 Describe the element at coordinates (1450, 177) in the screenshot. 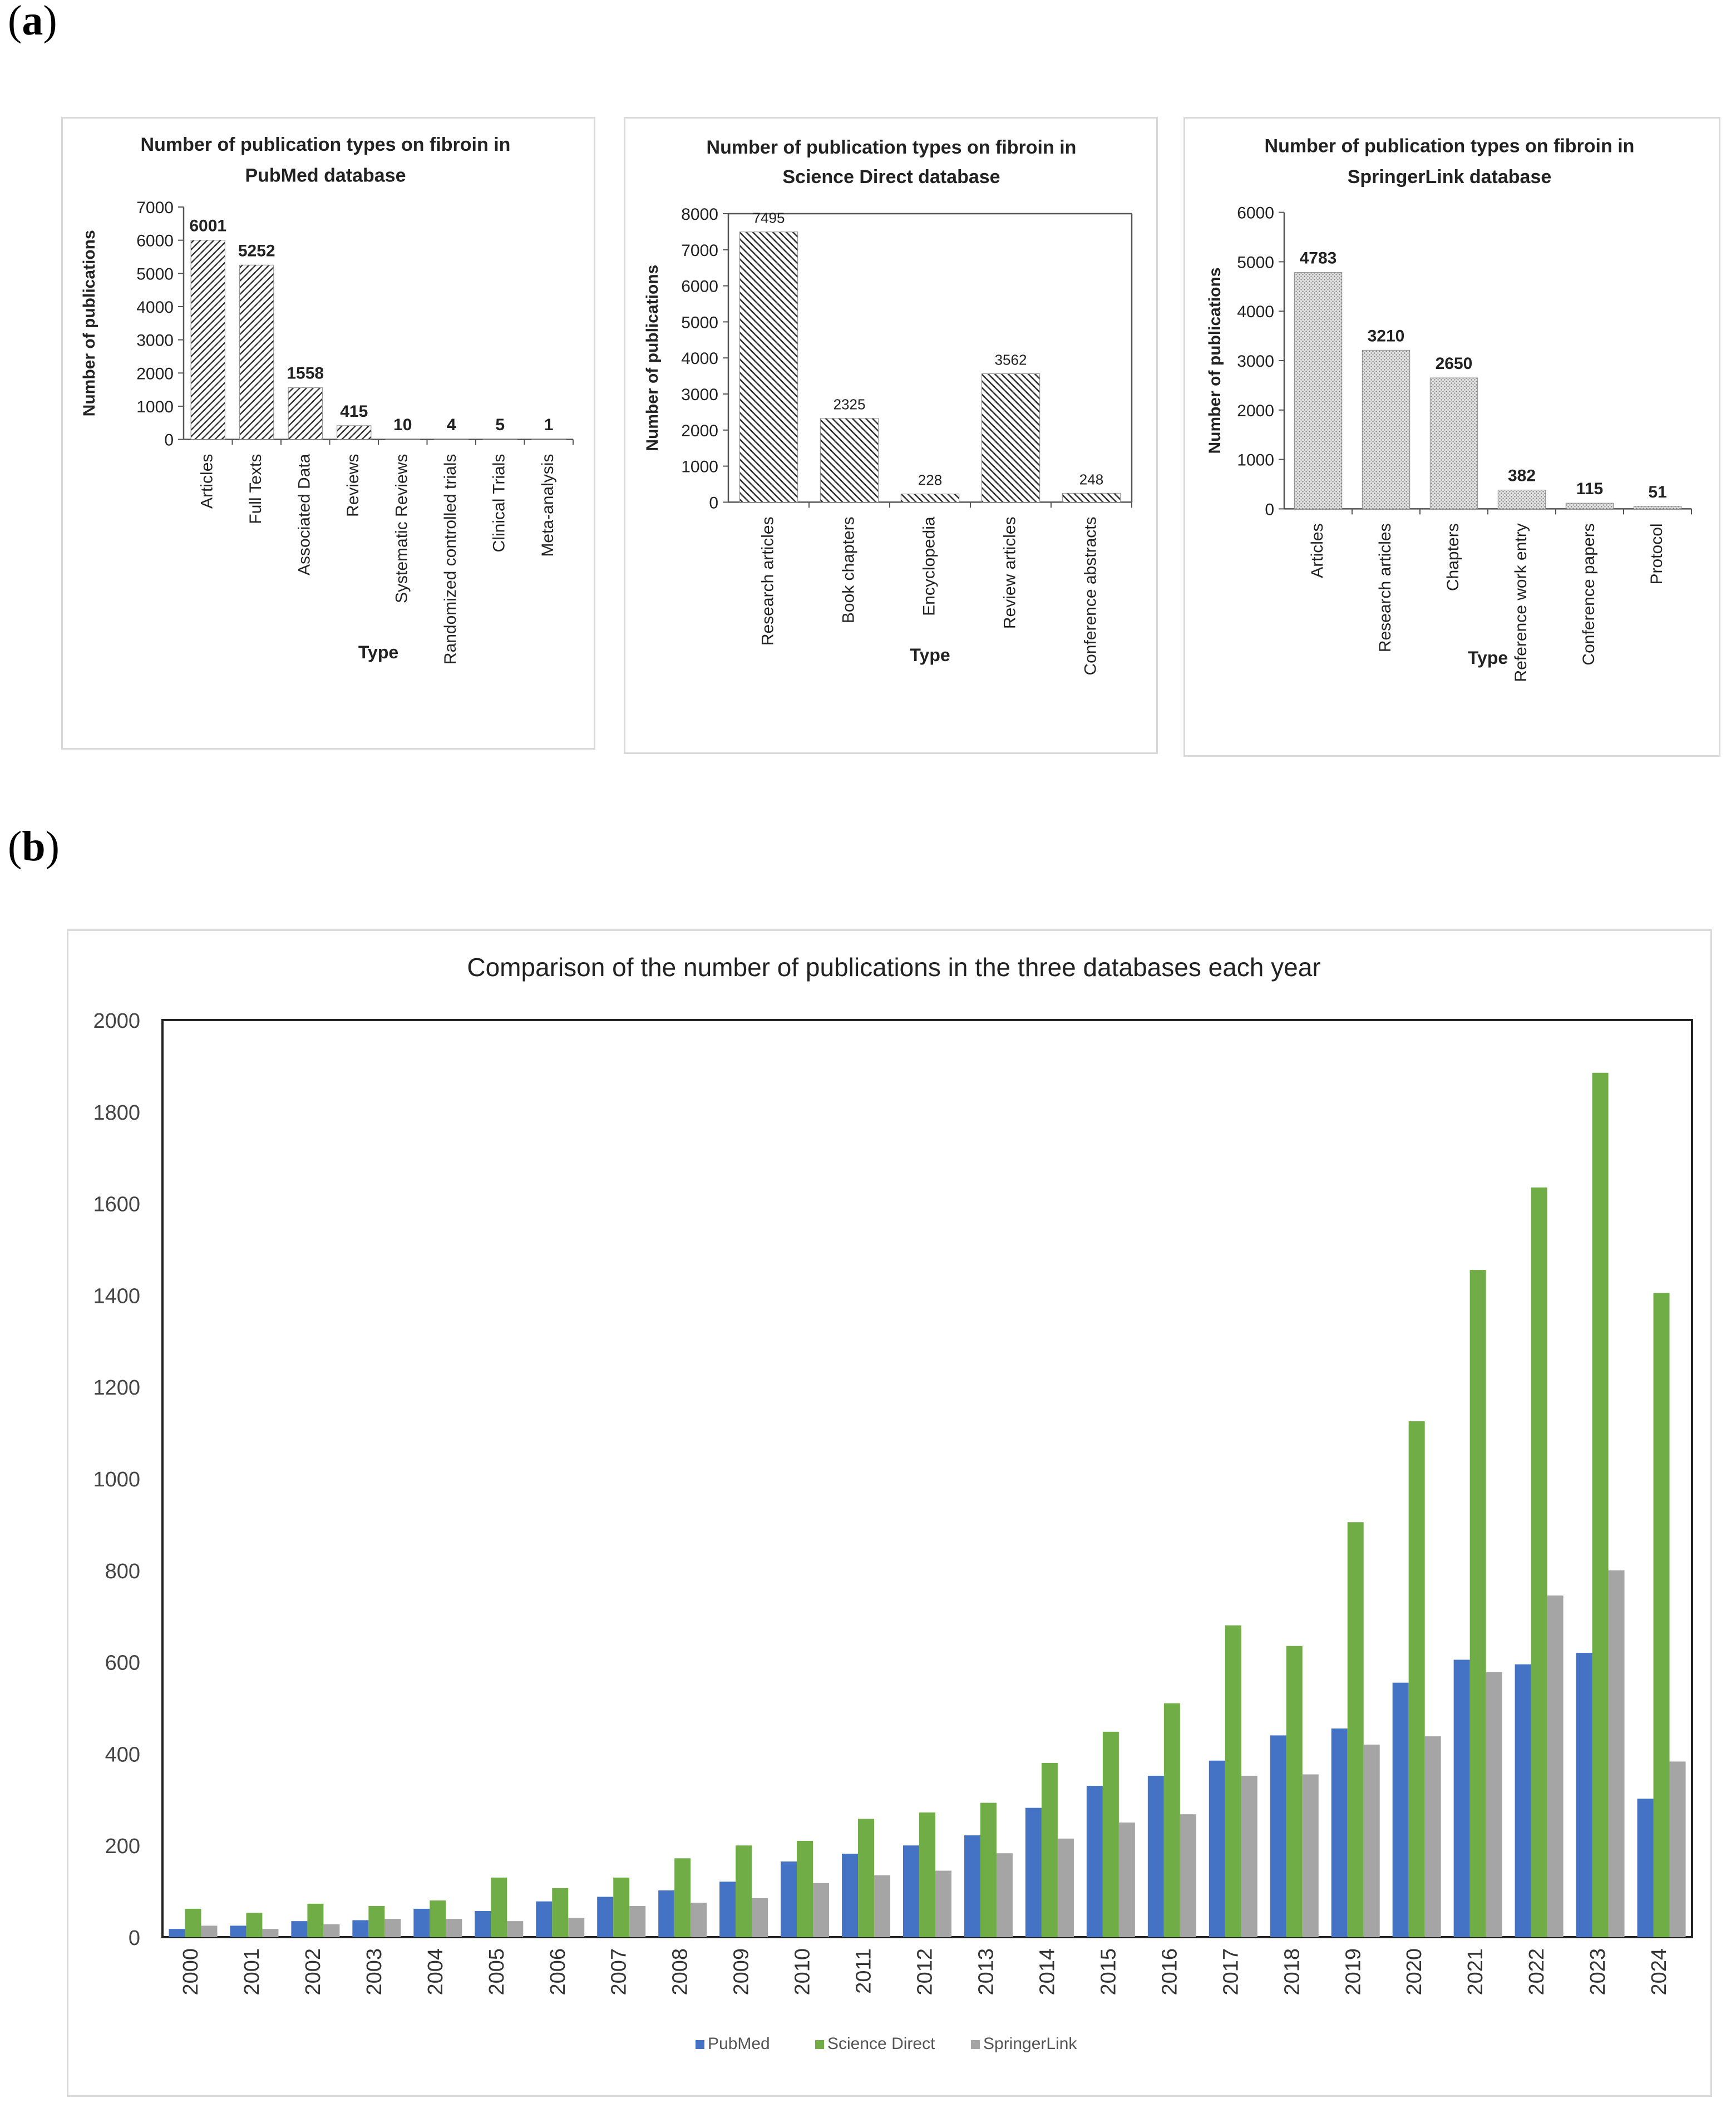

I see `chart-title-springerlink-line-2: SpringerLink database` at that location.